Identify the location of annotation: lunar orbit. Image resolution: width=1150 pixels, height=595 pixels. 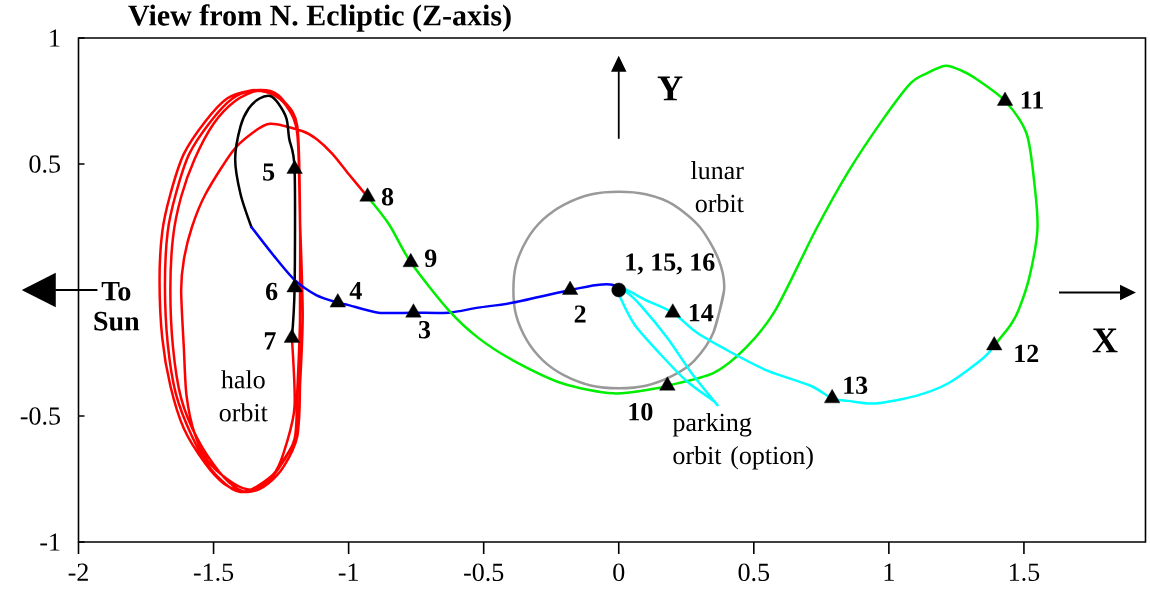
(717, 187).